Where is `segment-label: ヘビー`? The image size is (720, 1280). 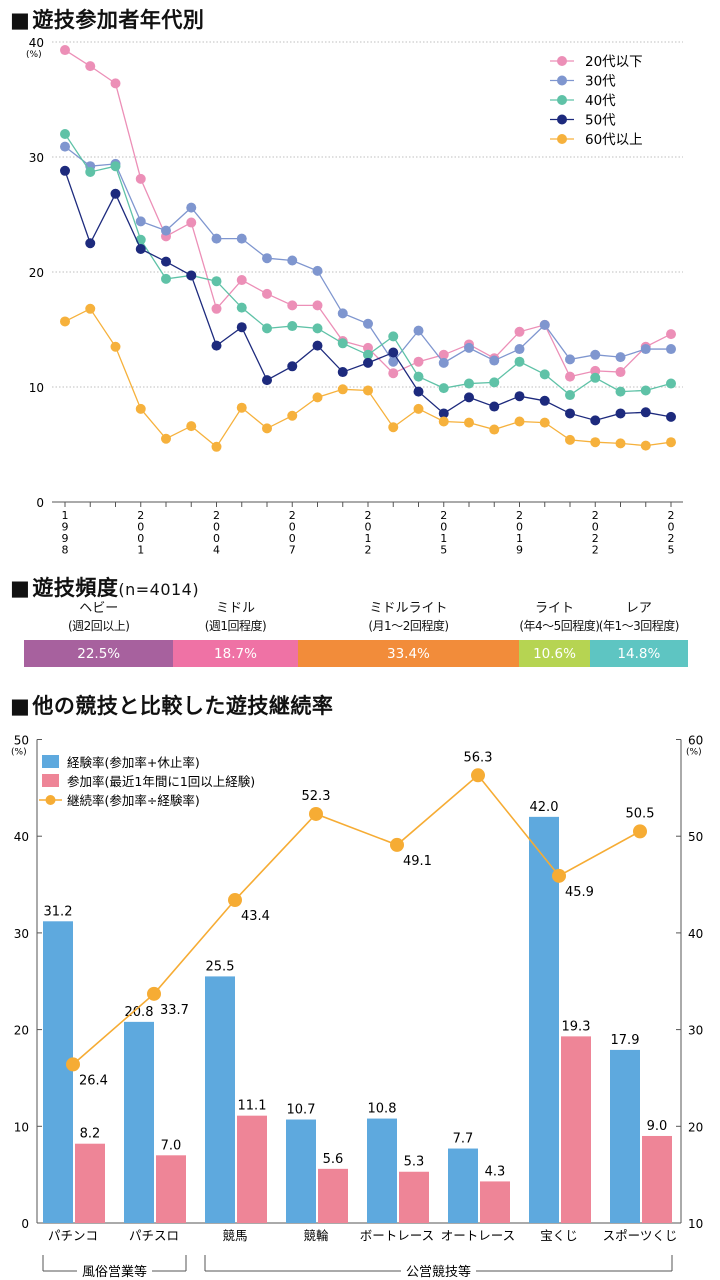 segment-label: ヘビー is located at coordinates (99, 608).